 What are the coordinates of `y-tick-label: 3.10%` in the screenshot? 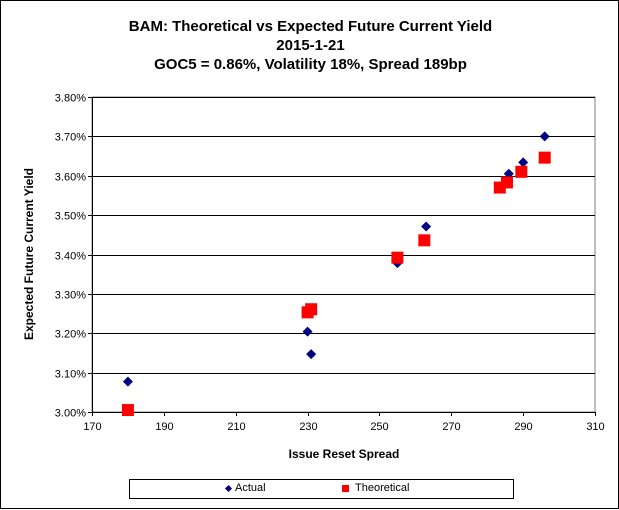 It's located at (70, 375).